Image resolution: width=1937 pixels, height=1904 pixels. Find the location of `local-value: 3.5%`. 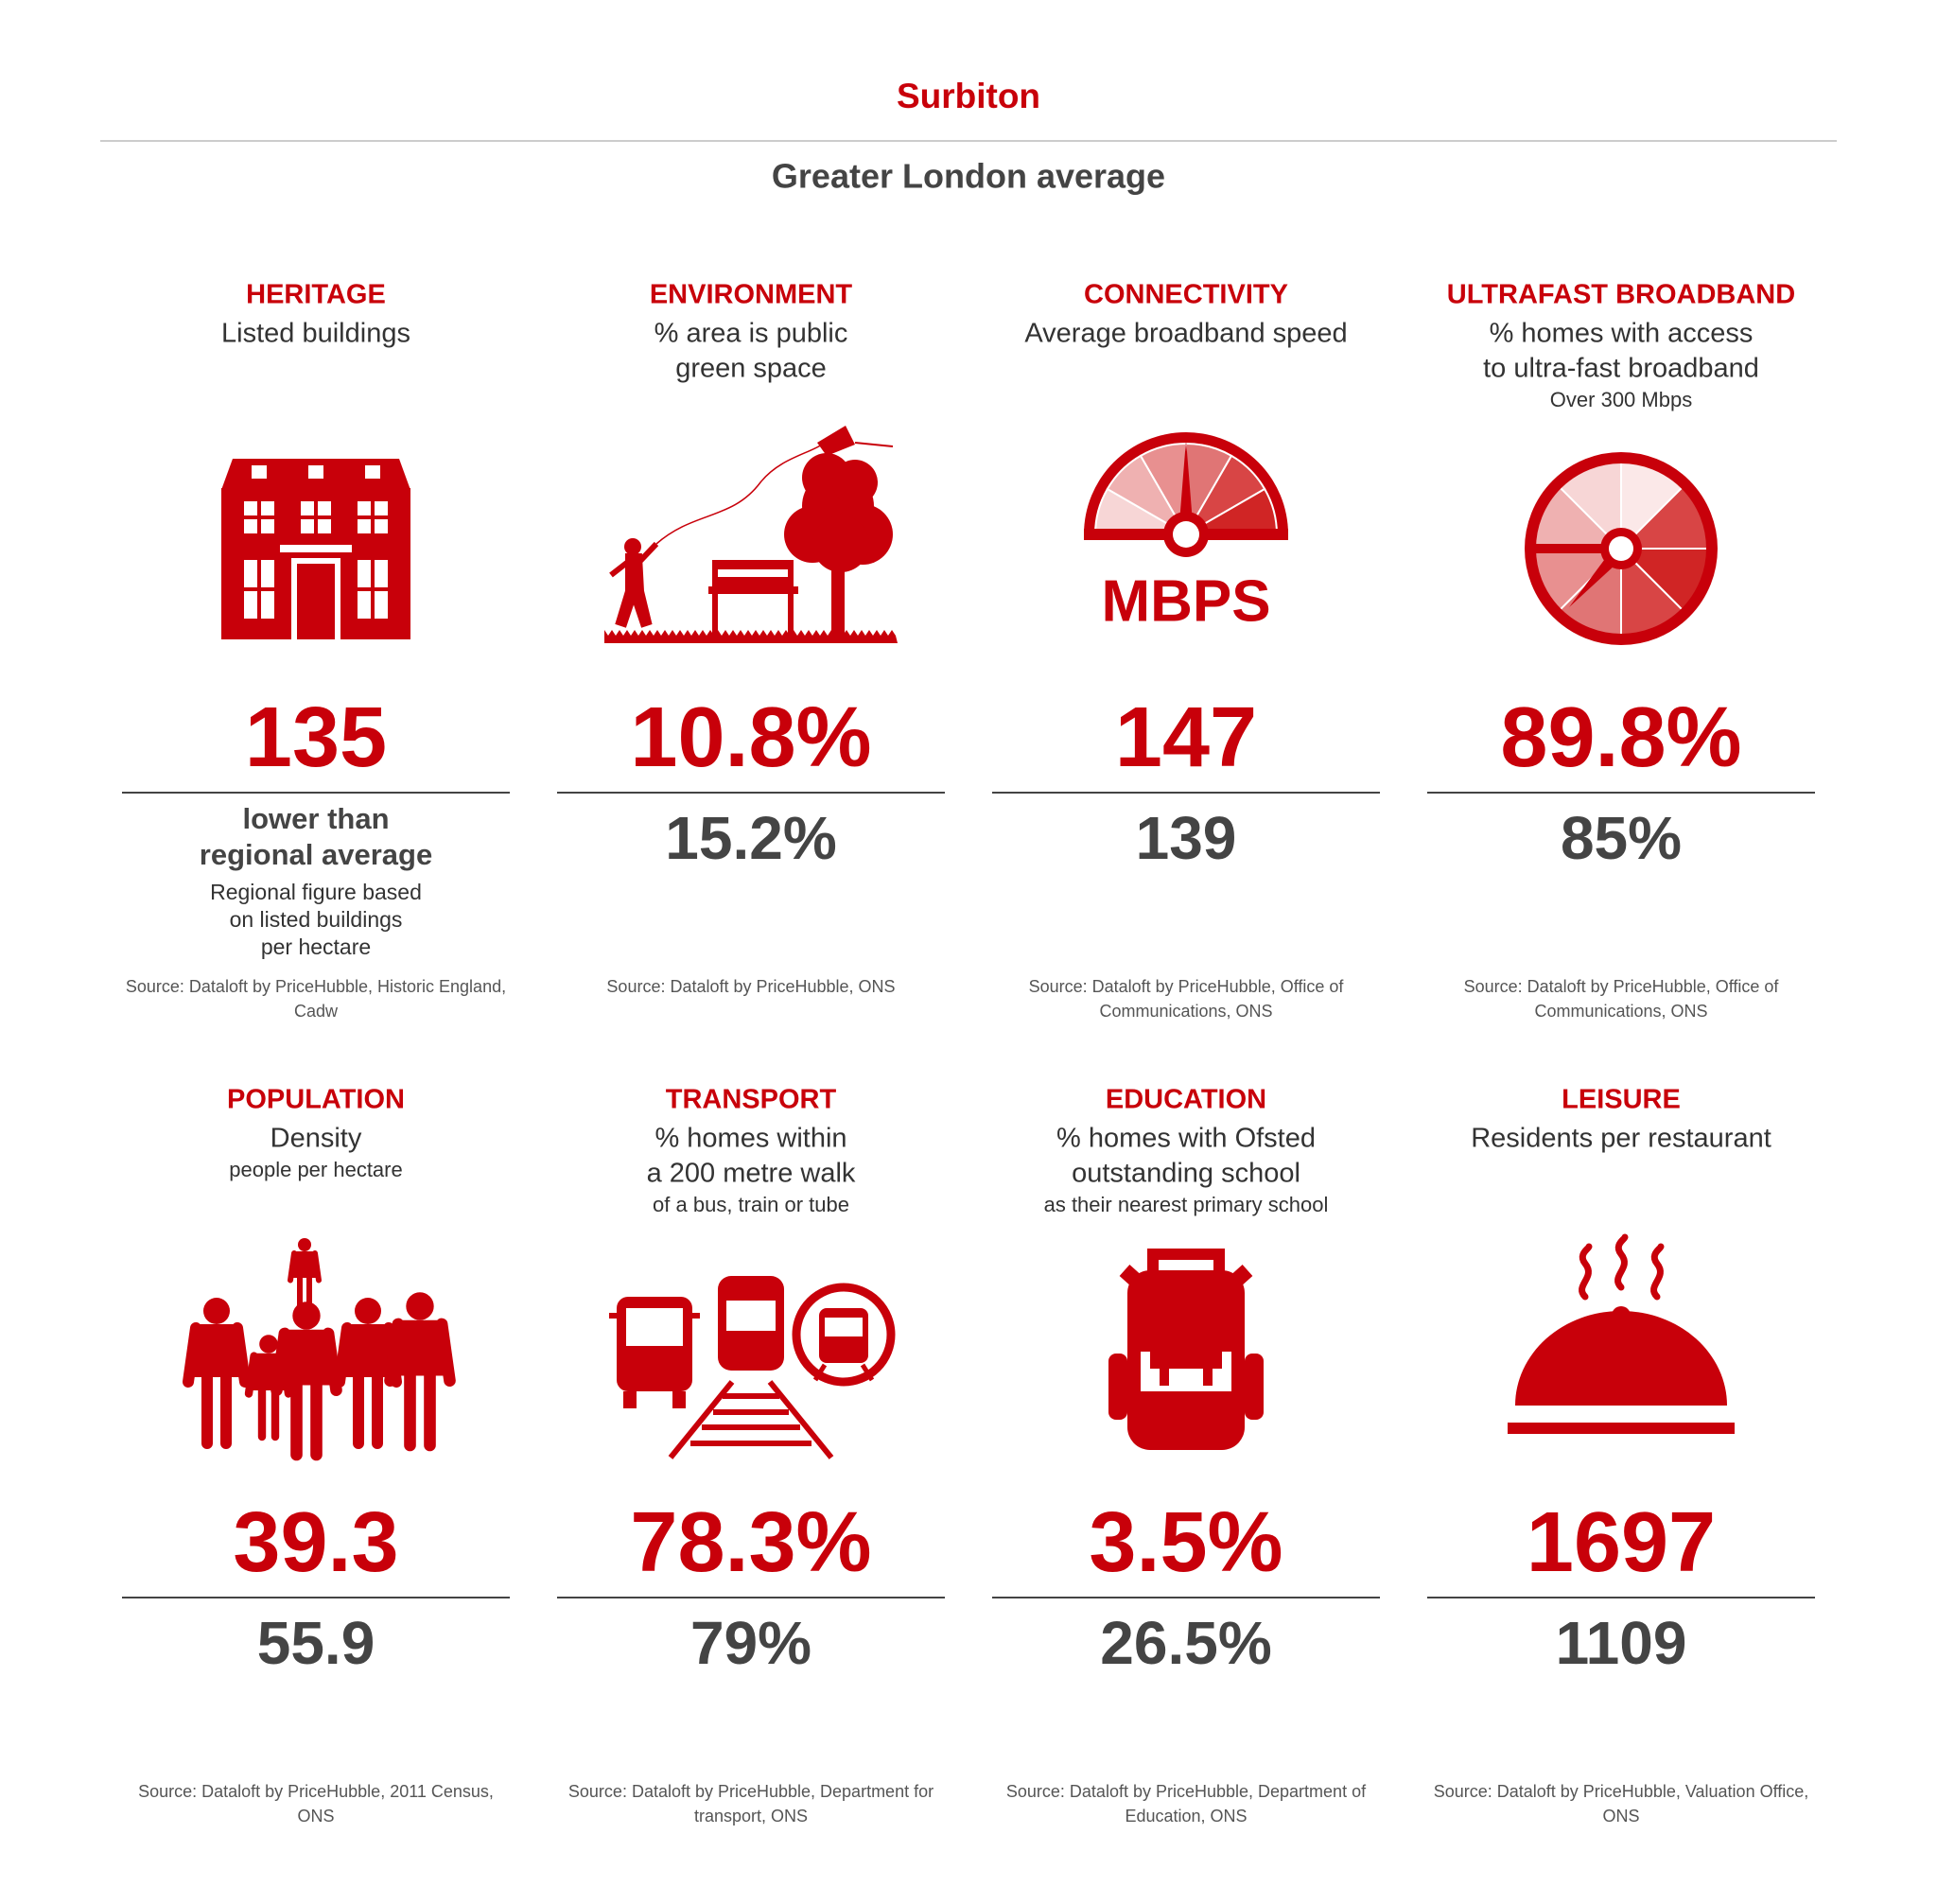

local-value: 3.5% is located at coordinates (1186, 1543).